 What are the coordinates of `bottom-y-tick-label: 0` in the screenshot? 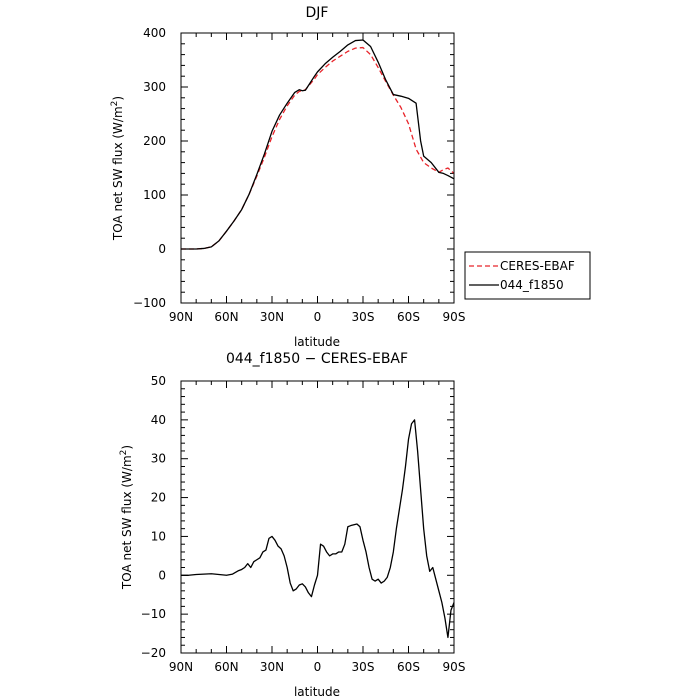 It's located at (162, 575).